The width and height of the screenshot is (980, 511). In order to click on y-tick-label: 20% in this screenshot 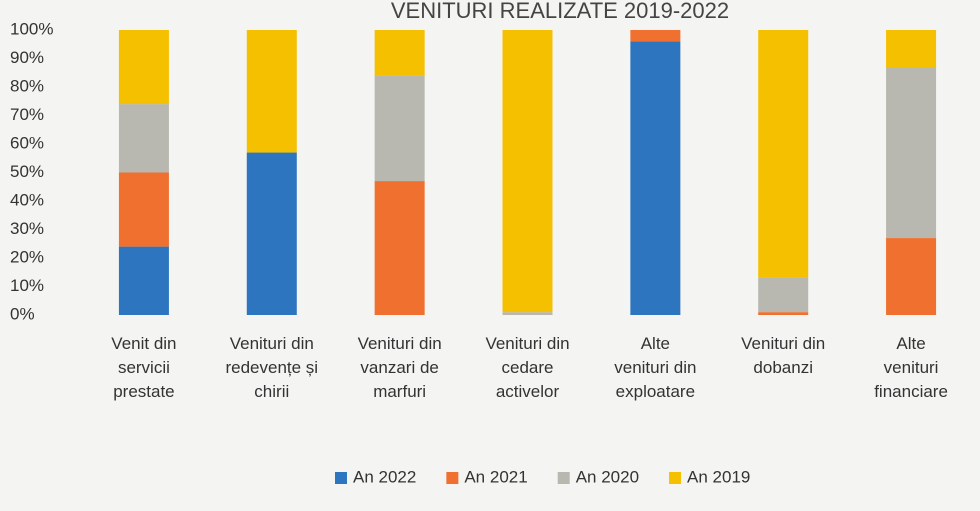, I will do `click(27, 256)`.